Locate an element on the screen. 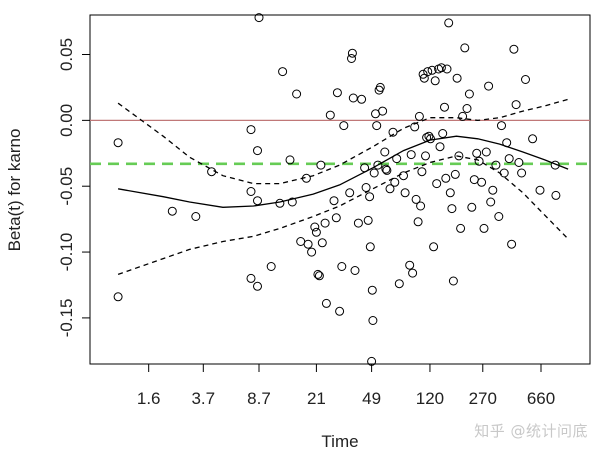  y-tick-label: 0.00 is located at coordinates (66, 120).